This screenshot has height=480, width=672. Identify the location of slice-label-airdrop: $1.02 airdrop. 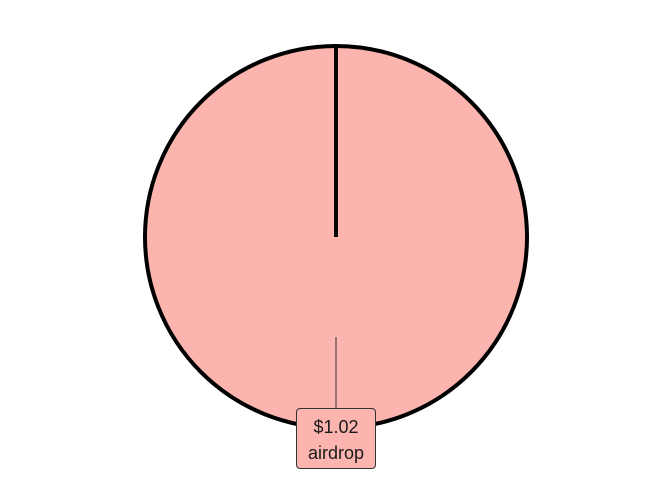
(336, 438).